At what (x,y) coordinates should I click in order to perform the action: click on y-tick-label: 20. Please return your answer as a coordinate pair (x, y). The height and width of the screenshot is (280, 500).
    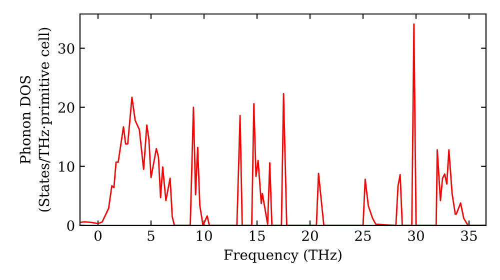
    Looking at the image, I should click on (66, 107).